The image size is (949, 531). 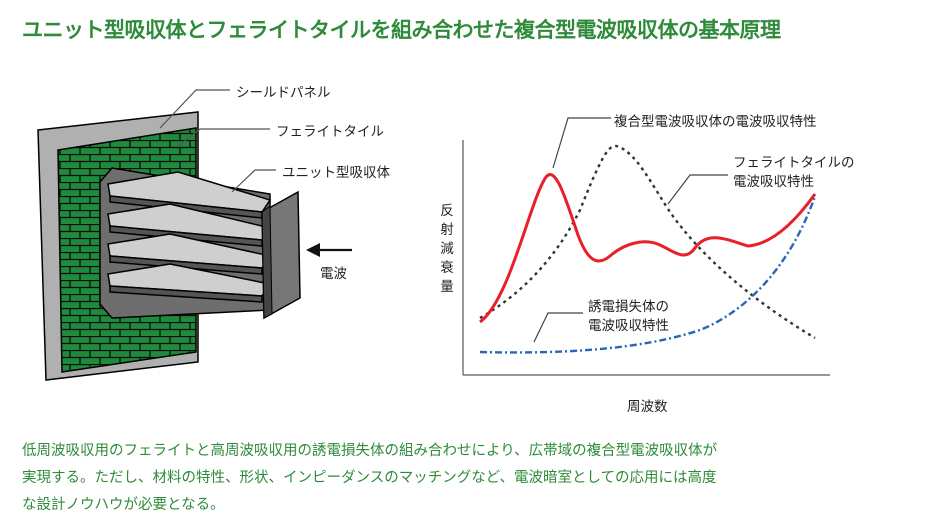 I want to click on ferrite-curve, so click(x=647, y=242).